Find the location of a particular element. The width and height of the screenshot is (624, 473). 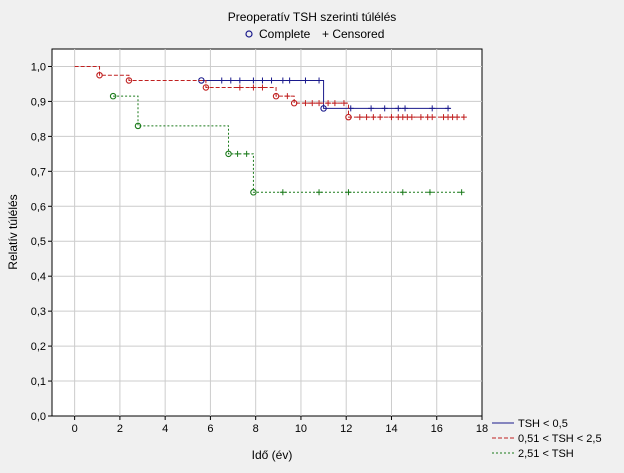

x-axis-label: Idő (év) is located at coordinates (272, 455).